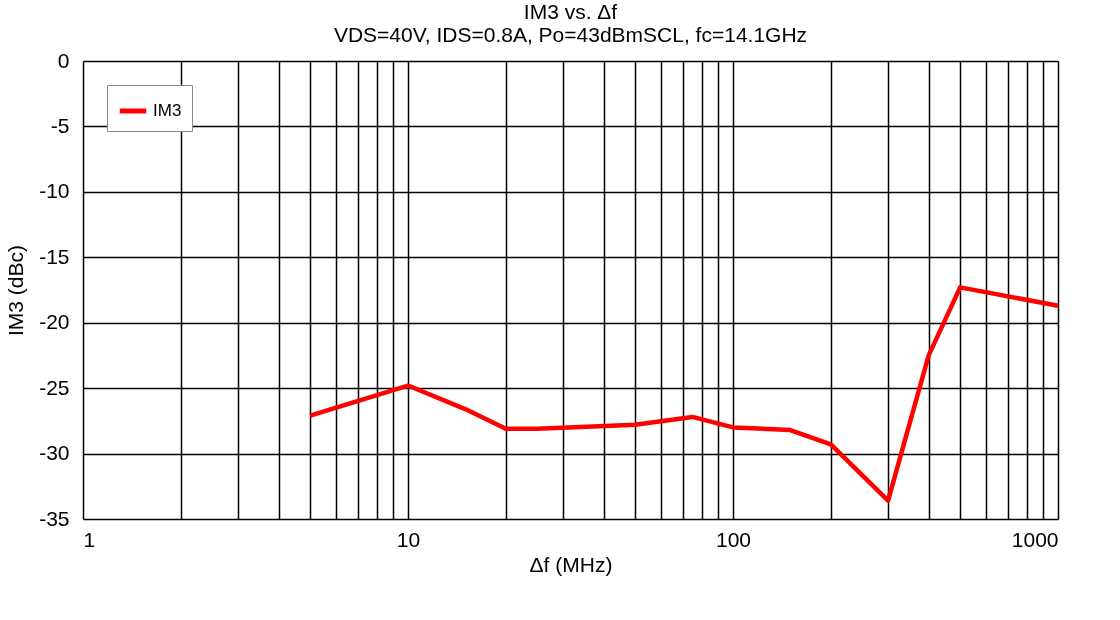 The height and width of the screenshot is (620, 1120). I want to click on y-tick-label: -5, so click(60, 125).